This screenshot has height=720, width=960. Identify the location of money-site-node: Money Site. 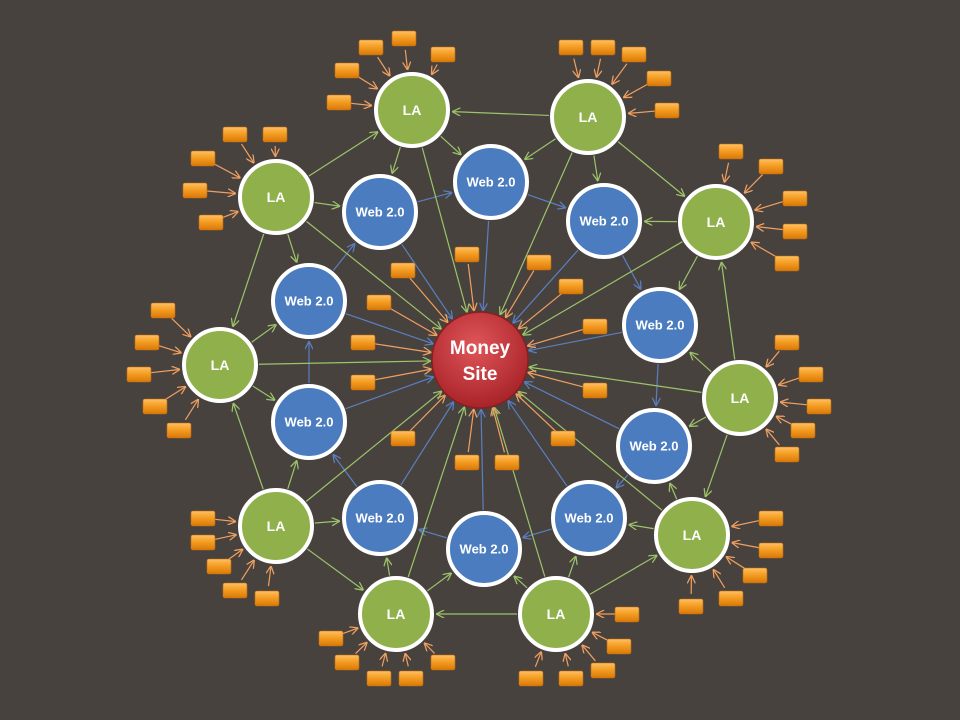
(480, 360).